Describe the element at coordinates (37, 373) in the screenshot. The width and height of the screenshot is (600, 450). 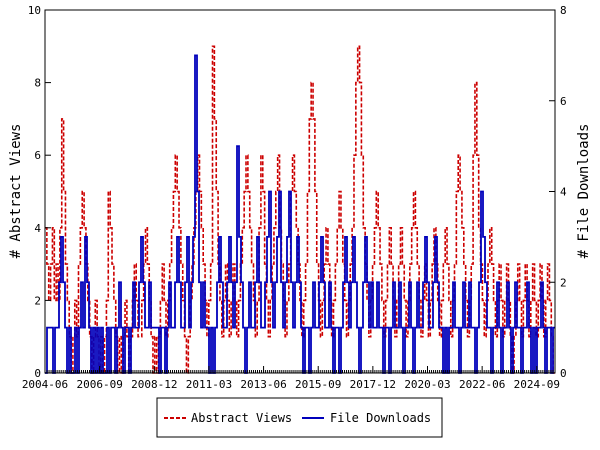
I see `y-left-tick-label: 0` at that location.